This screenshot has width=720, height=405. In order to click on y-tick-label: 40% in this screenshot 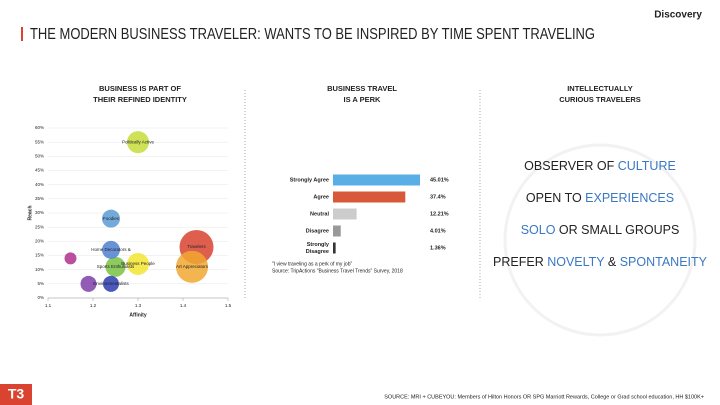, I will do `click(39, 184)`.